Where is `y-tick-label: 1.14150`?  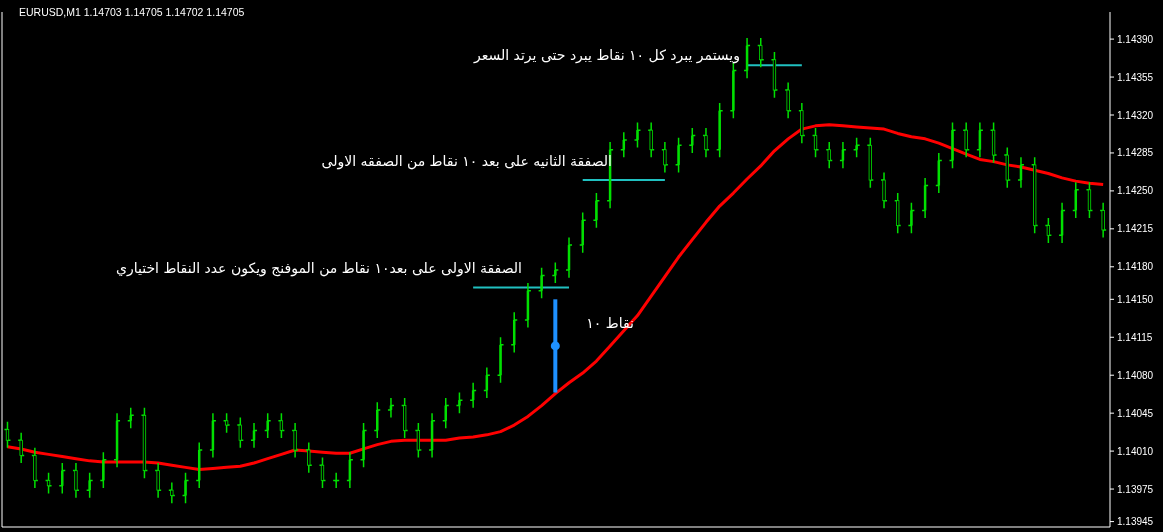
y-tick-label: 1.14150 is located at coordinates (1135, 299).